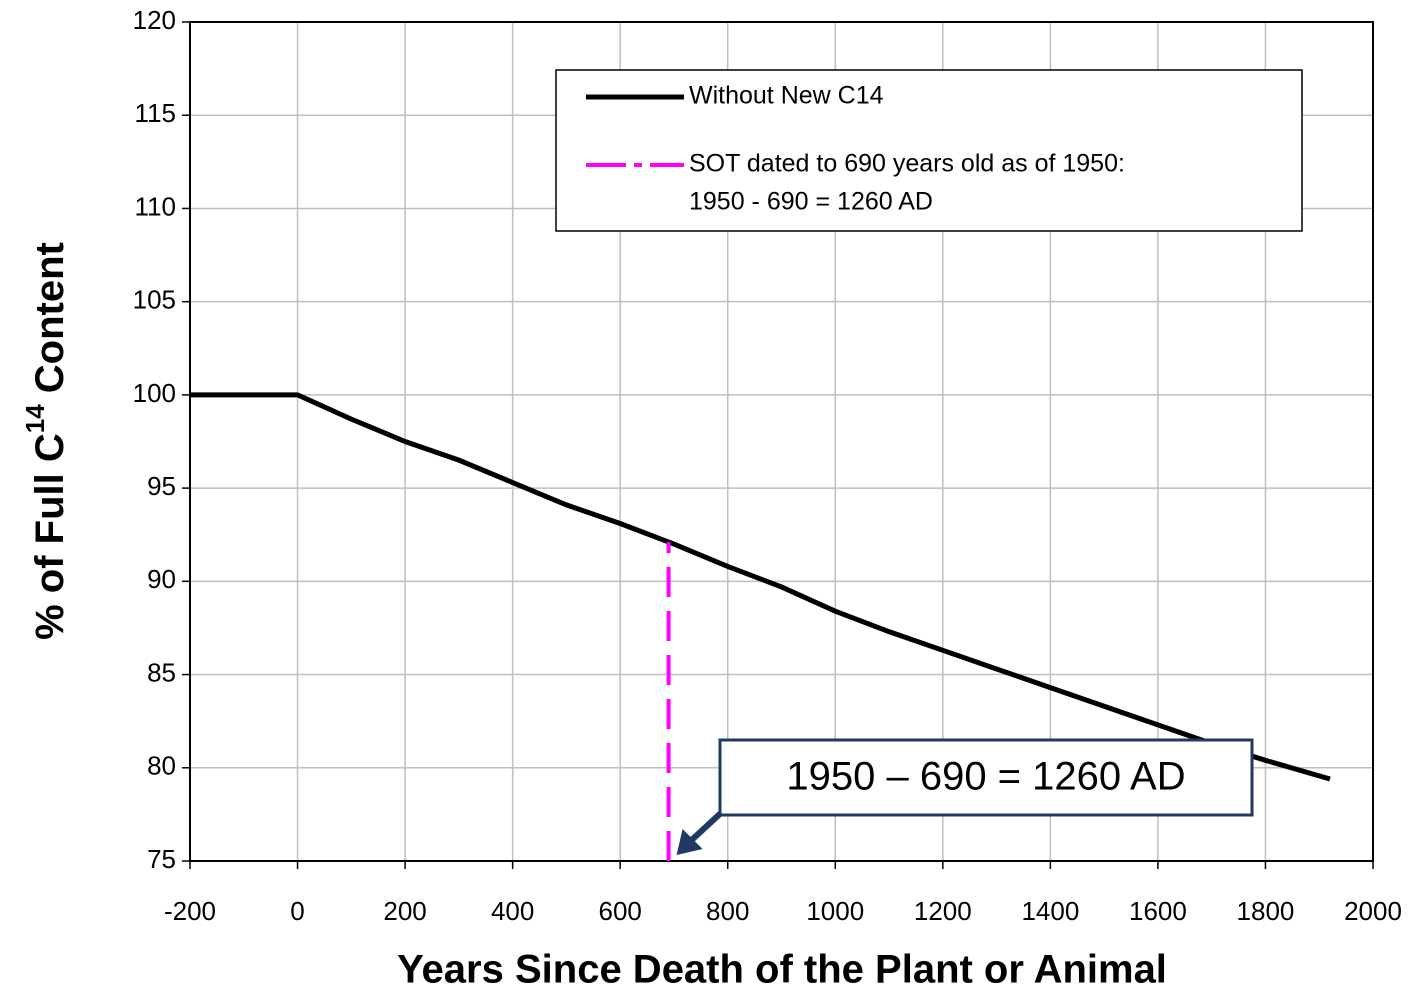  Describe the element at coordinates (943, 911) in the screenshot. I see `x-tick-label: 1200` at that location.